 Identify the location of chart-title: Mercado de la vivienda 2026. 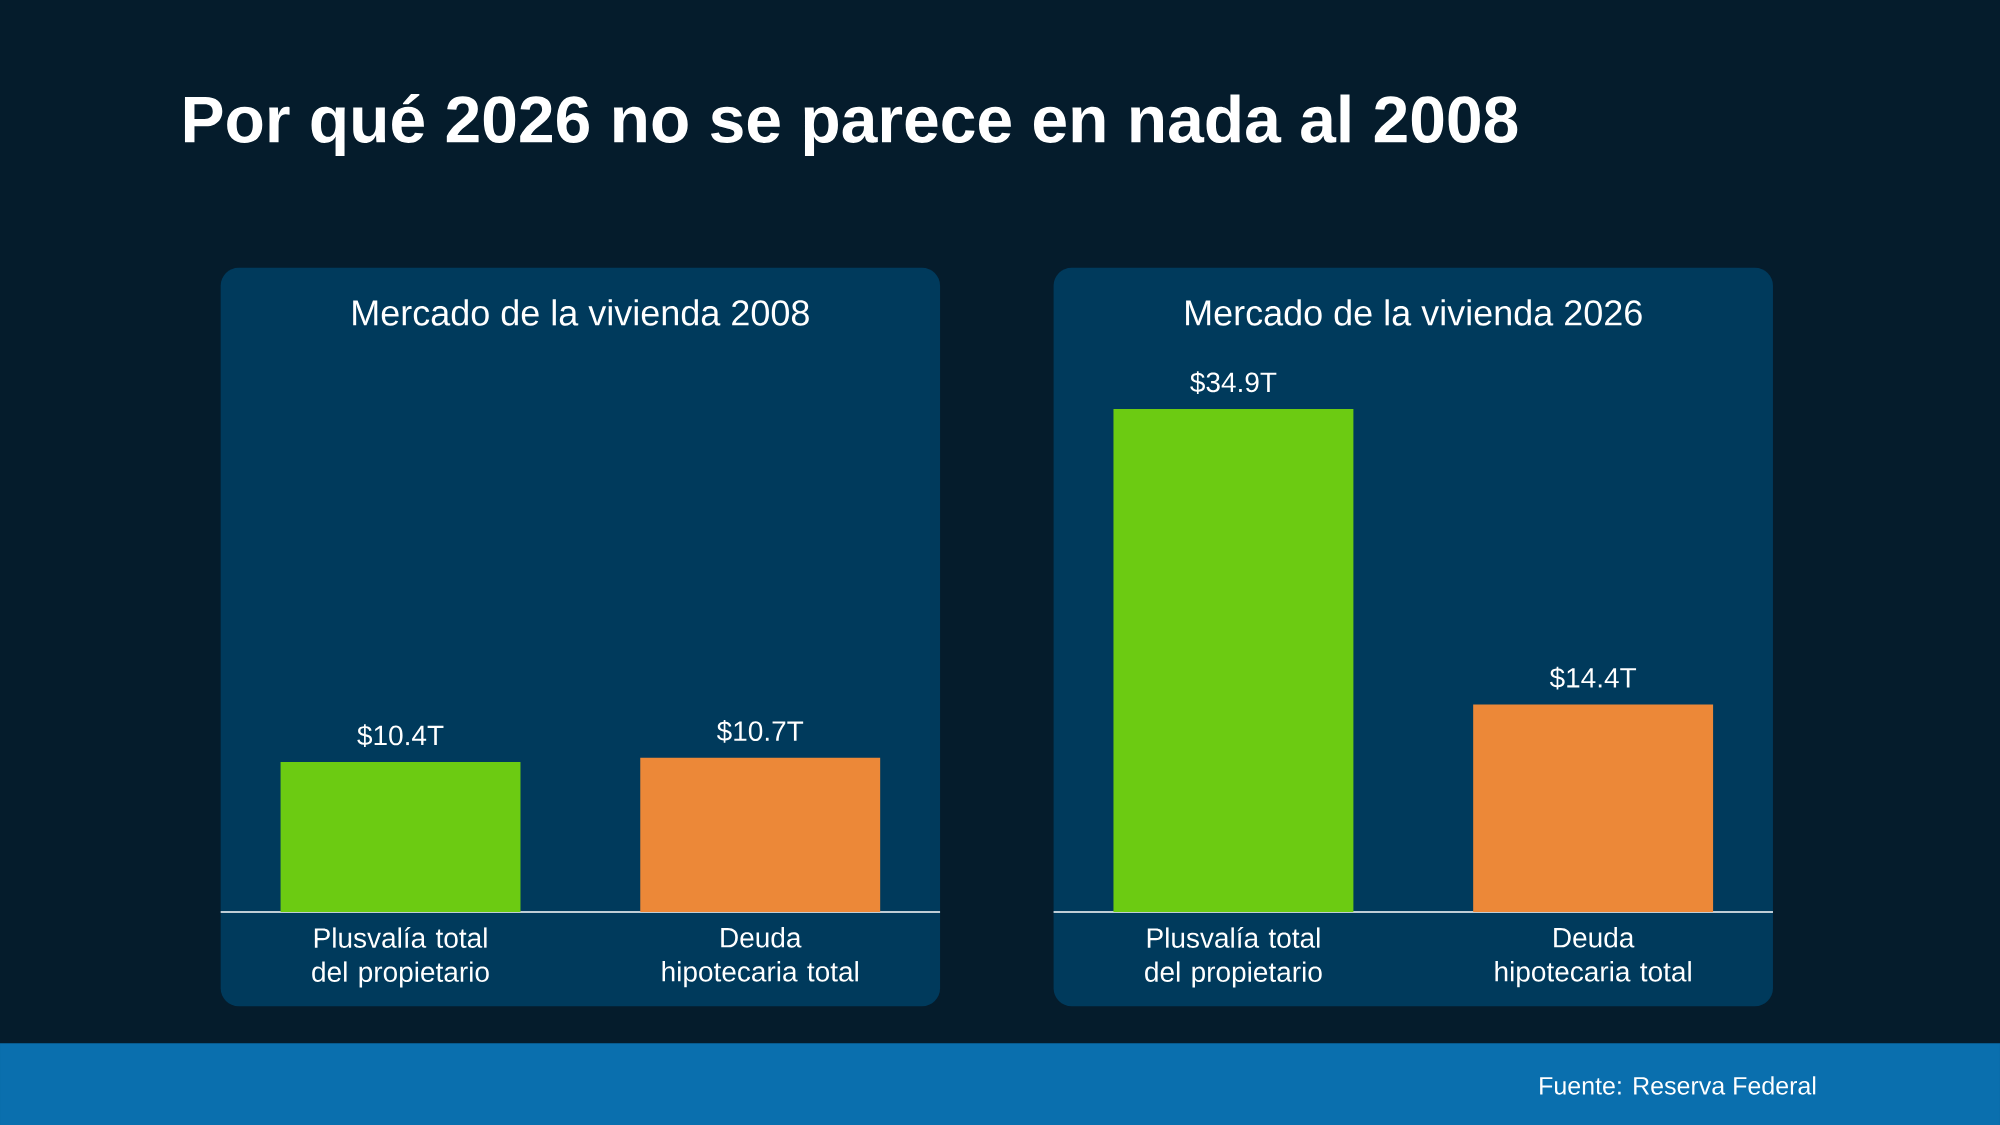
(1414, 312).